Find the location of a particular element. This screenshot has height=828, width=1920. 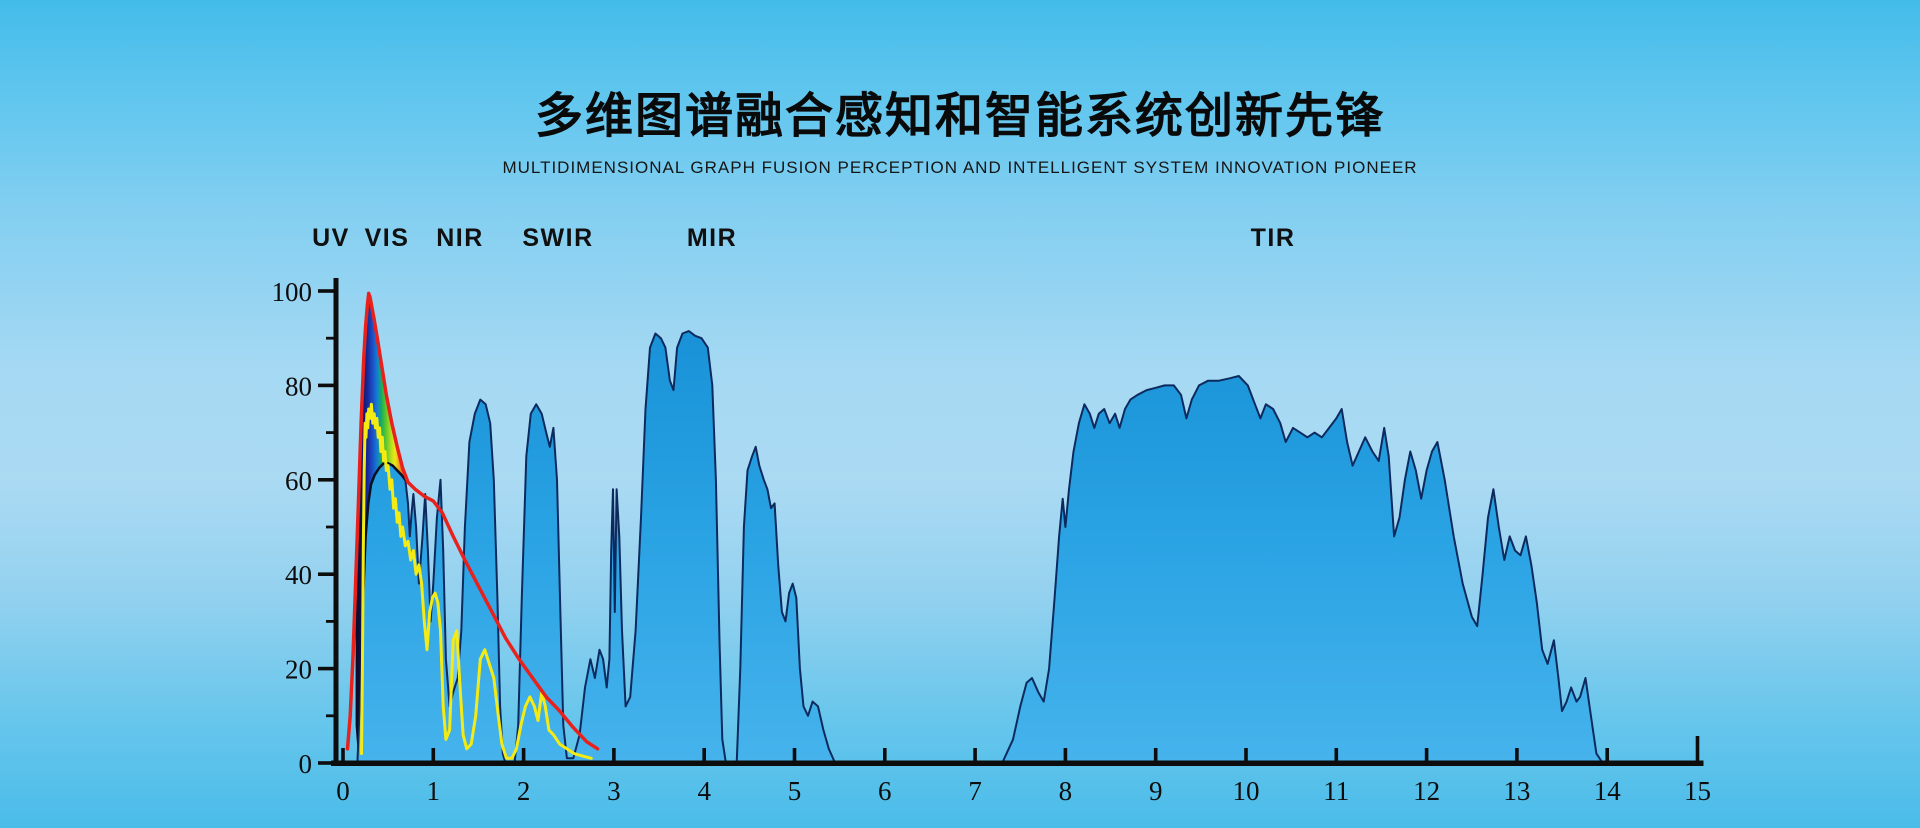

y-tick-label: 80 is located at coordinates (298, 386).